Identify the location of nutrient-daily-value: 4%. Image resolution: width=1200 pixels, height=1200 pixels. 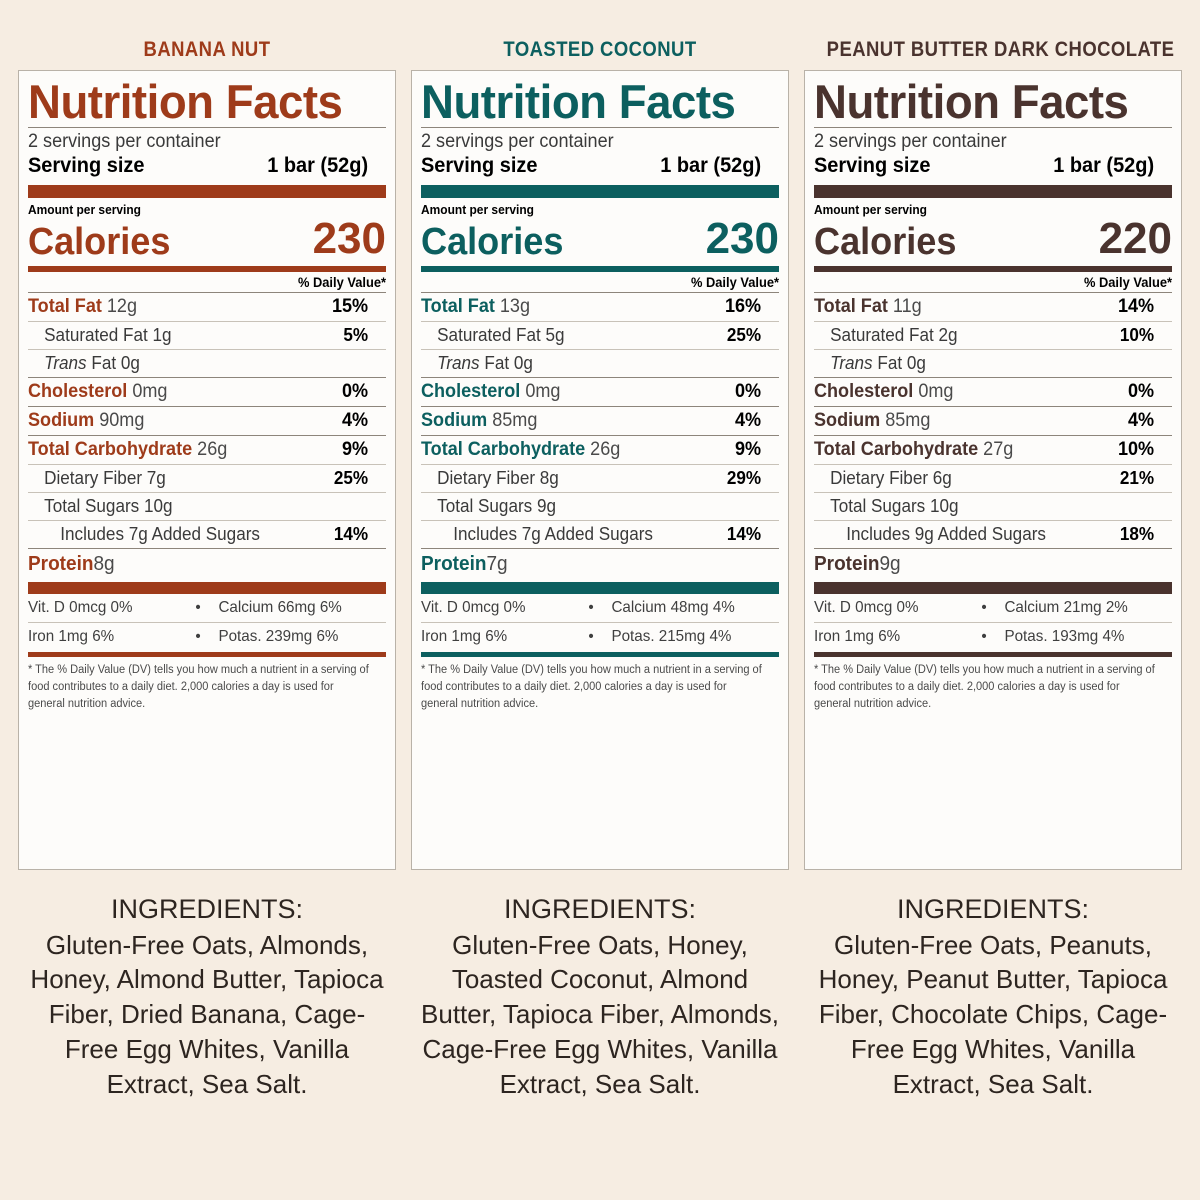
(748, 420).